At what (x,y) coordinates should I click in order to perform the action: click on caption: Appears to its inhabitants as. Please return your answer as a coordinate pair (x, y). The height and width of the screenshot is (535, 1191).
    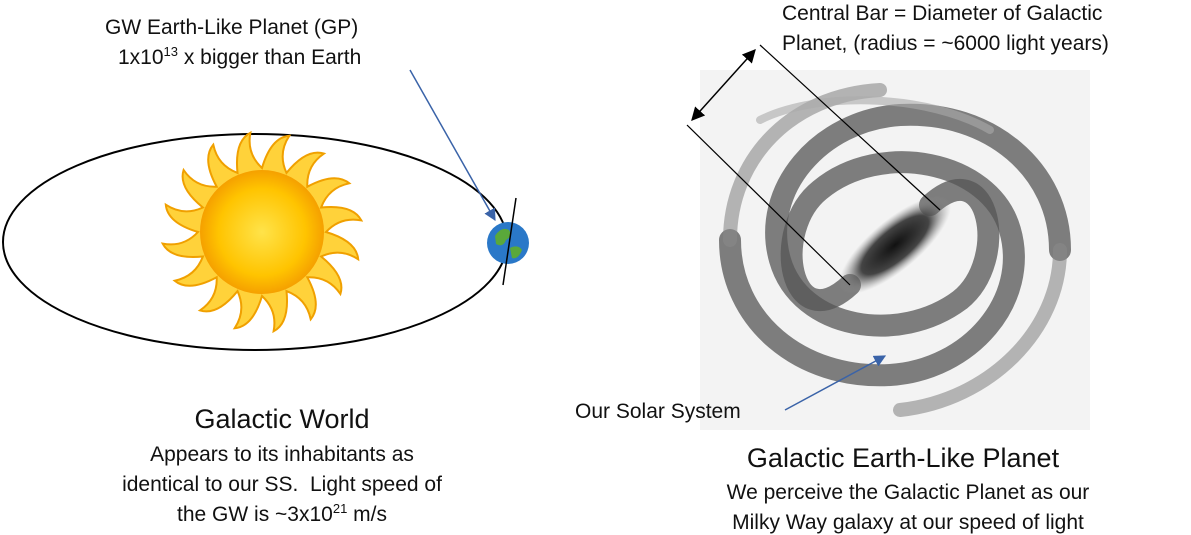
    Looking at the image, I should click on (282, 454).